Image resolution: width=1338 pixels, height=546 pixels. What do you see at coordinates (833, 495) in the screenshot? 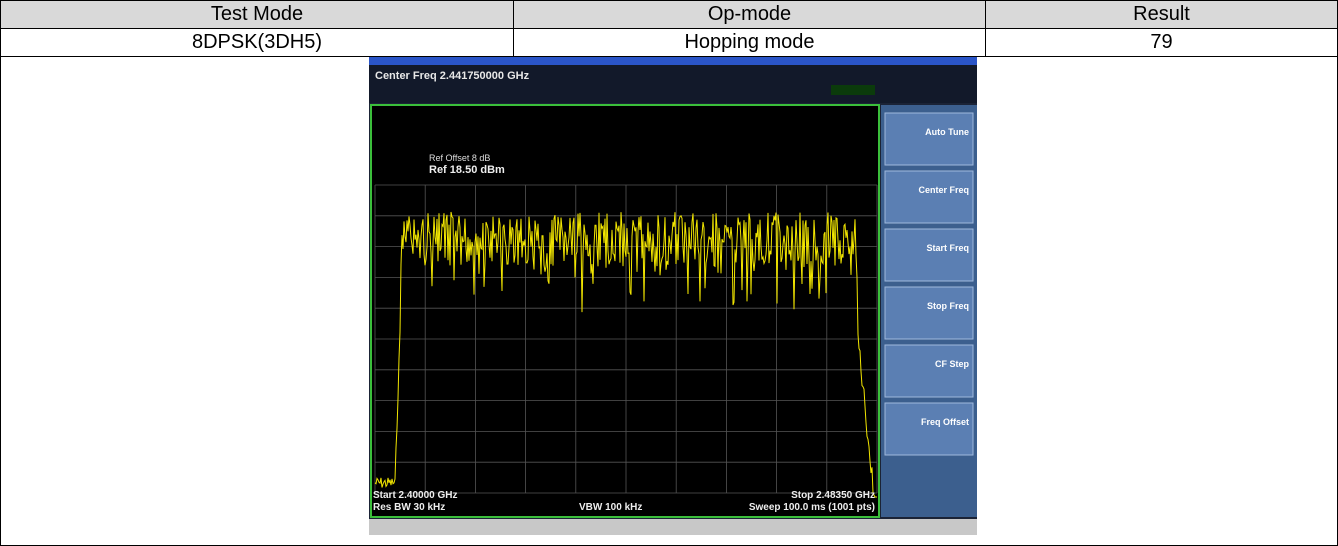
I see `stop-freq: Stop 2.48350 GHz` at bounding box center [833, 495].